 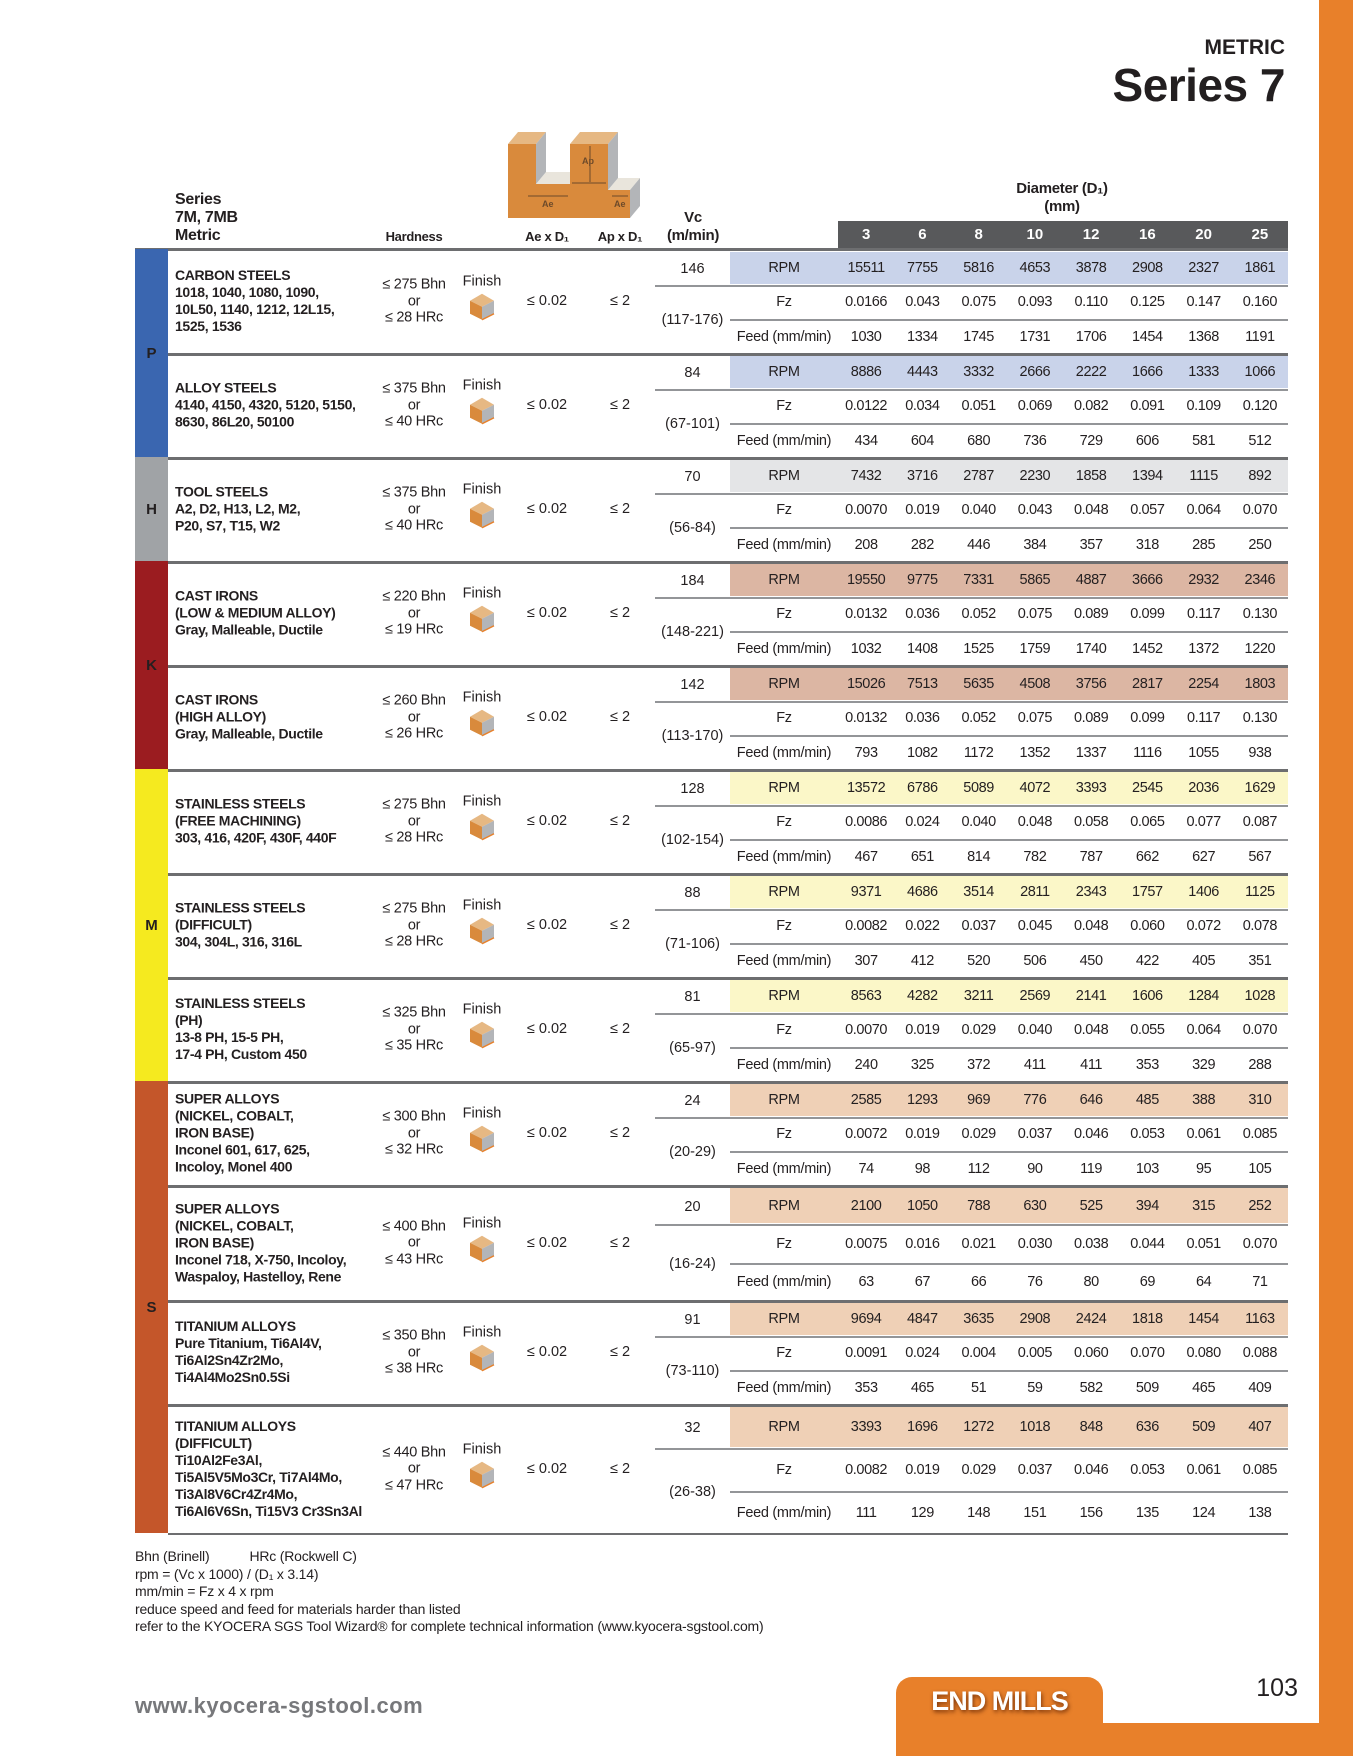 I want to click on feed-cell: 604, so click(x=922, y=441).